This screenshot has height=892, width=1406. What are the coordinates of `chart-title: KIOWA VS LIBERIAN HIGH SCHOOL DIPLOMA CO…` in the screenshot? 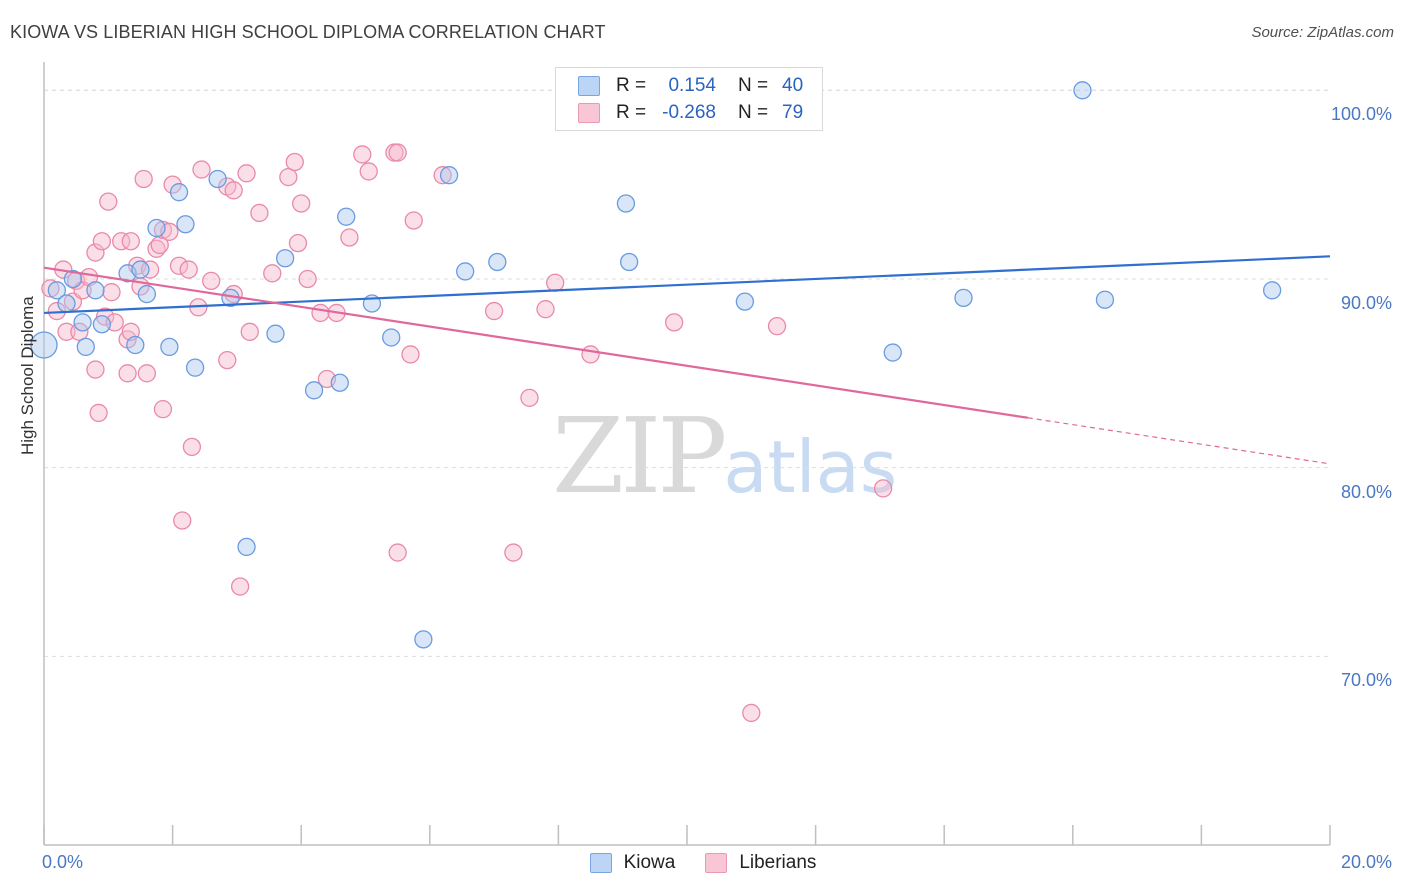 It's located at (308, 32).